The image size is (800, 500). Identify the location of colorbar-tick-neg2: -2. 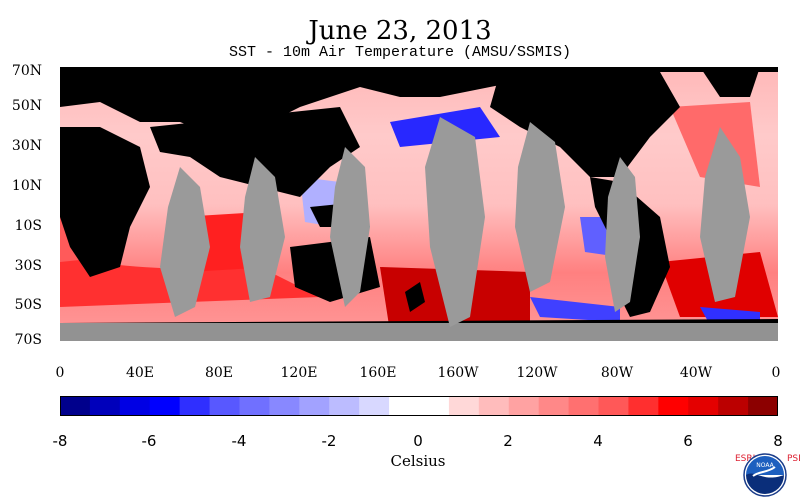
(329, 441).